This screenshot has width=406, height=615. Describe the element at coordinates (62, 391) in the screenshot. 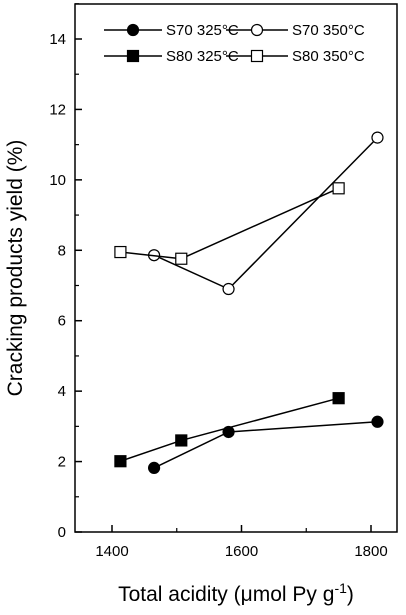

I see `y-tick-label: 4` at that location.